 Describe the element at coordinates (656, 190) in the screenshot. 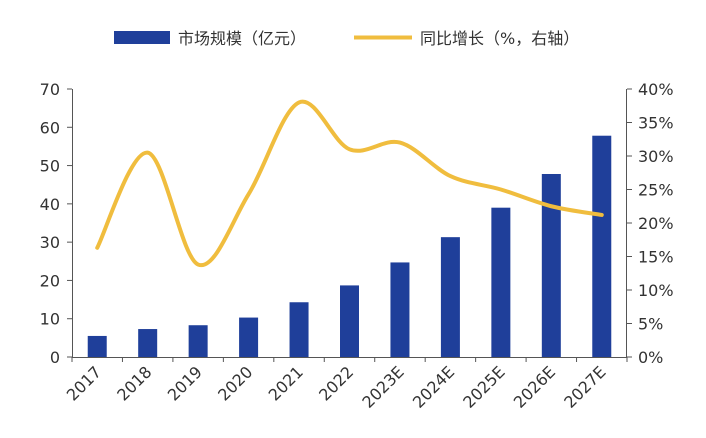

I see `y-tick-label-right: 25%` at that location.